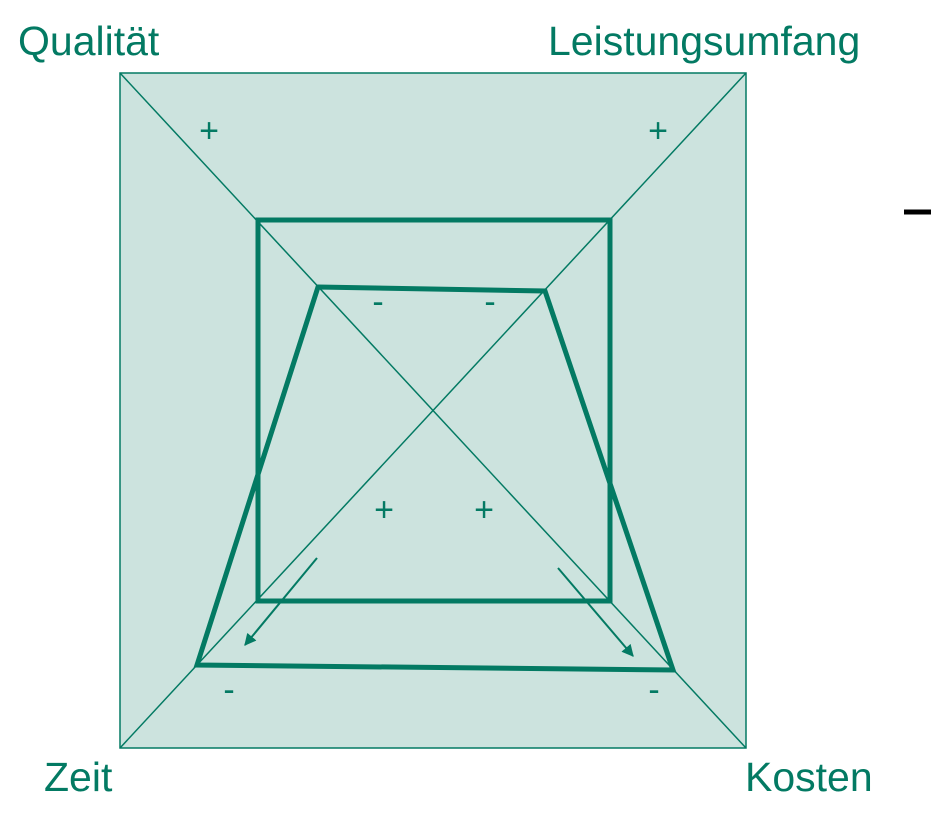 The width and height of the screenshot is (931, 813). Describe the element at coordinates (209, 131) in the screenshot. I see `sign-outer-top-left: +` at that location.